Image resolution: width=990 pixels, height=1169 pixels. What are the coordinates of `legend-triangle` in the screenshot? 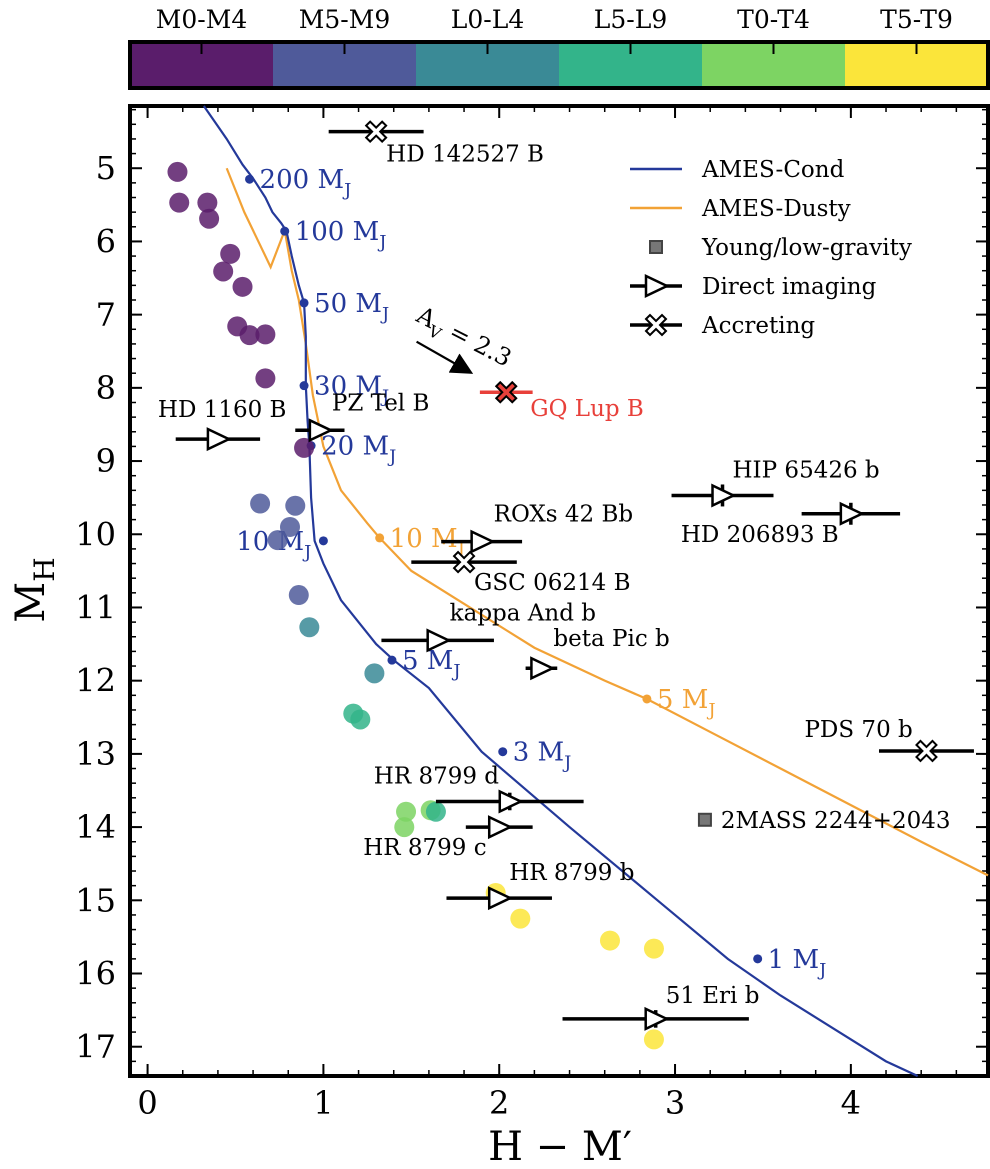 It's located at (657, 286).